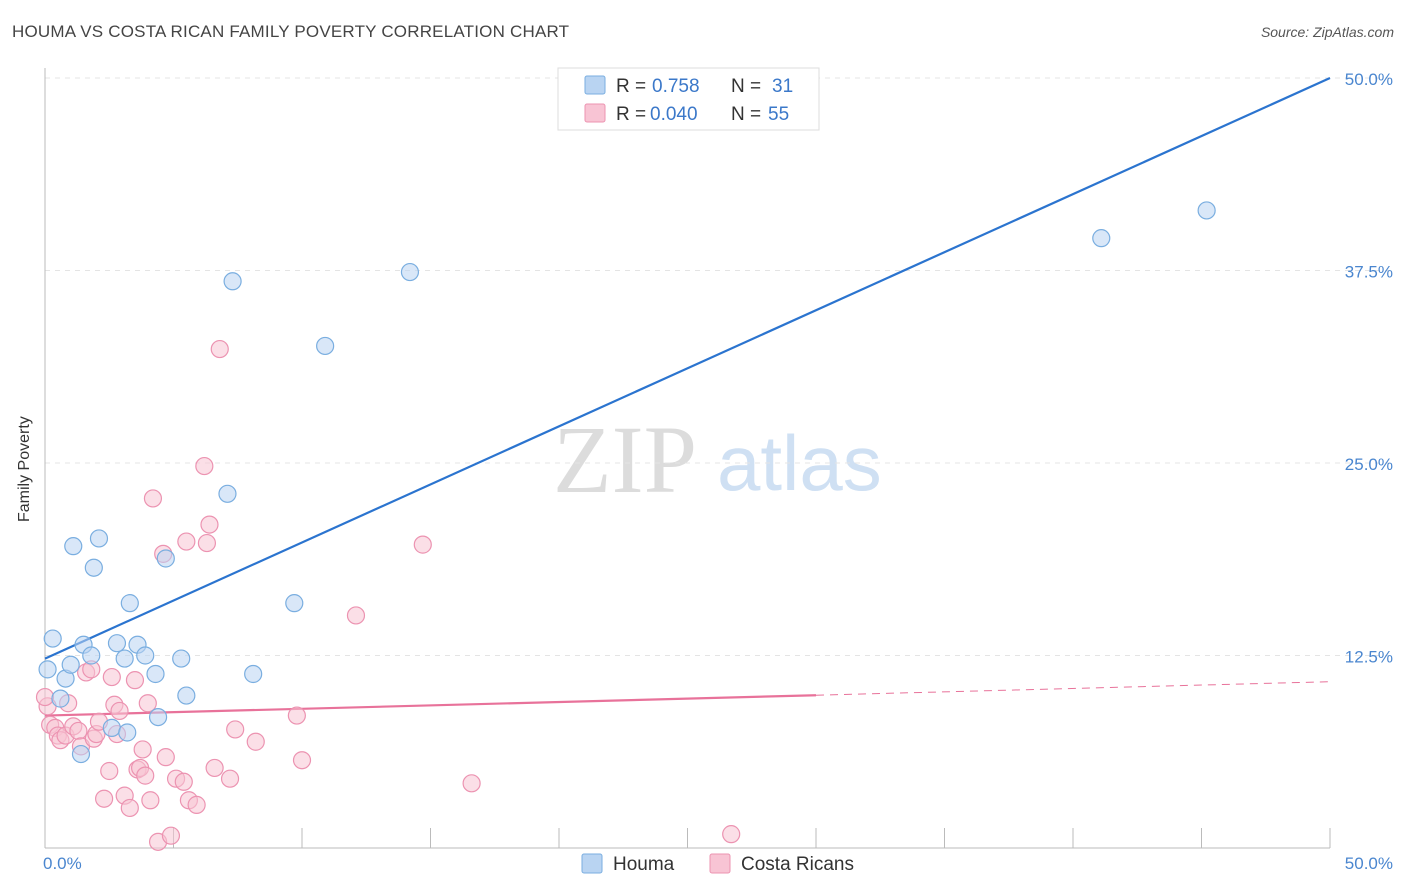 The height and width of the screenshot is (892, 1406). I want to click on y-axis-label: Family Poverty, so click(24, 469).